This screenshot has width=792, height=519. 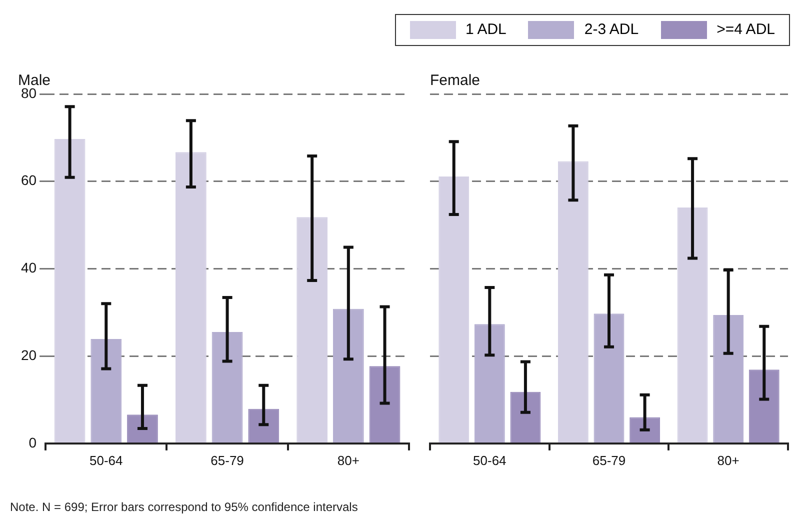 What do you see at coordinates (28, 180) in the screenshot?
I see `y-tick-label: 60` at bounding box center [28, 180].